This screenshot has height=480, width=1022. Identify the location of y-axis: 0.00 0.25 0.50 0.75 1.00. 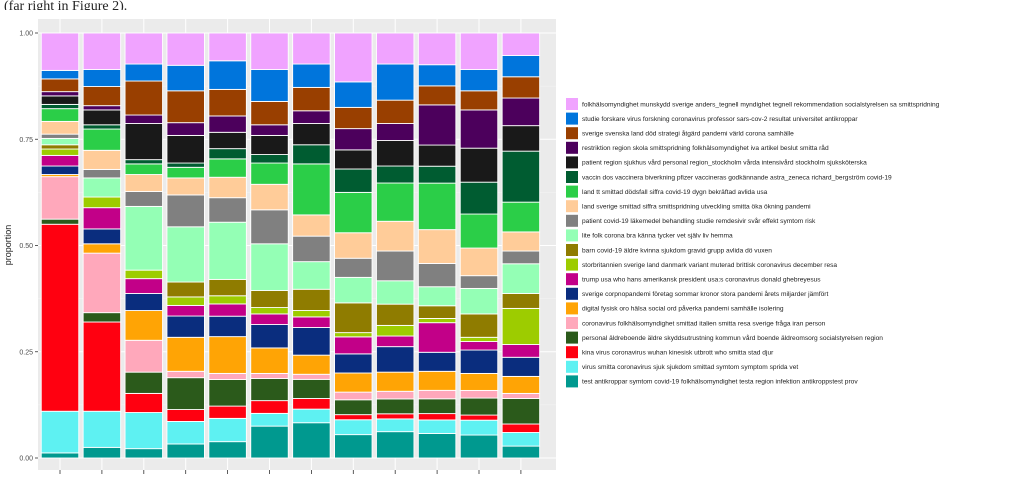
(28, 247).